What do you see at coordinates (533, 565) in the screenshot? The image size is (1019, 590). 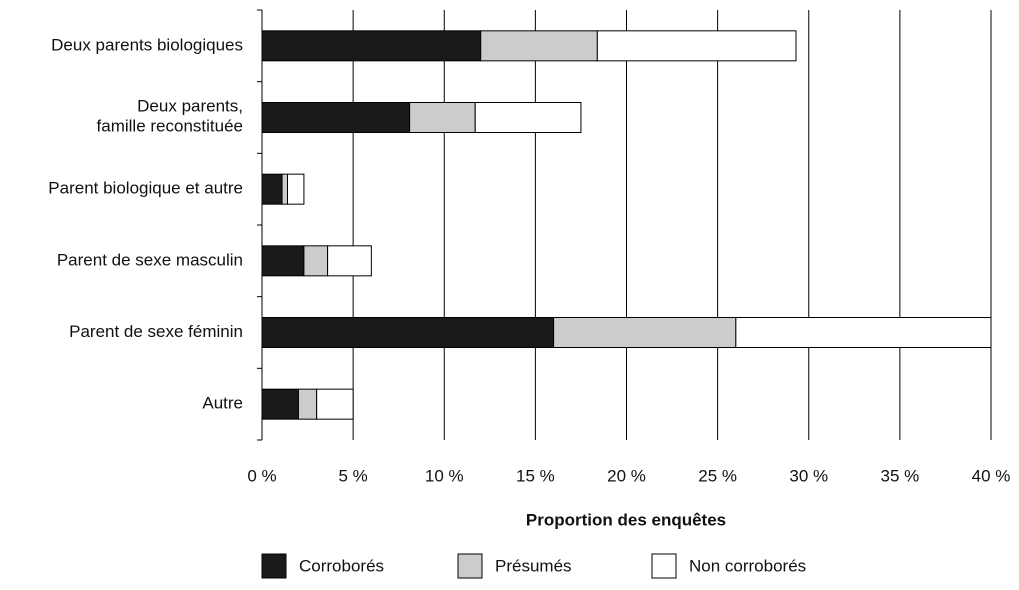 I see `legend-label: Présumés` at bounding box center [533, 565].